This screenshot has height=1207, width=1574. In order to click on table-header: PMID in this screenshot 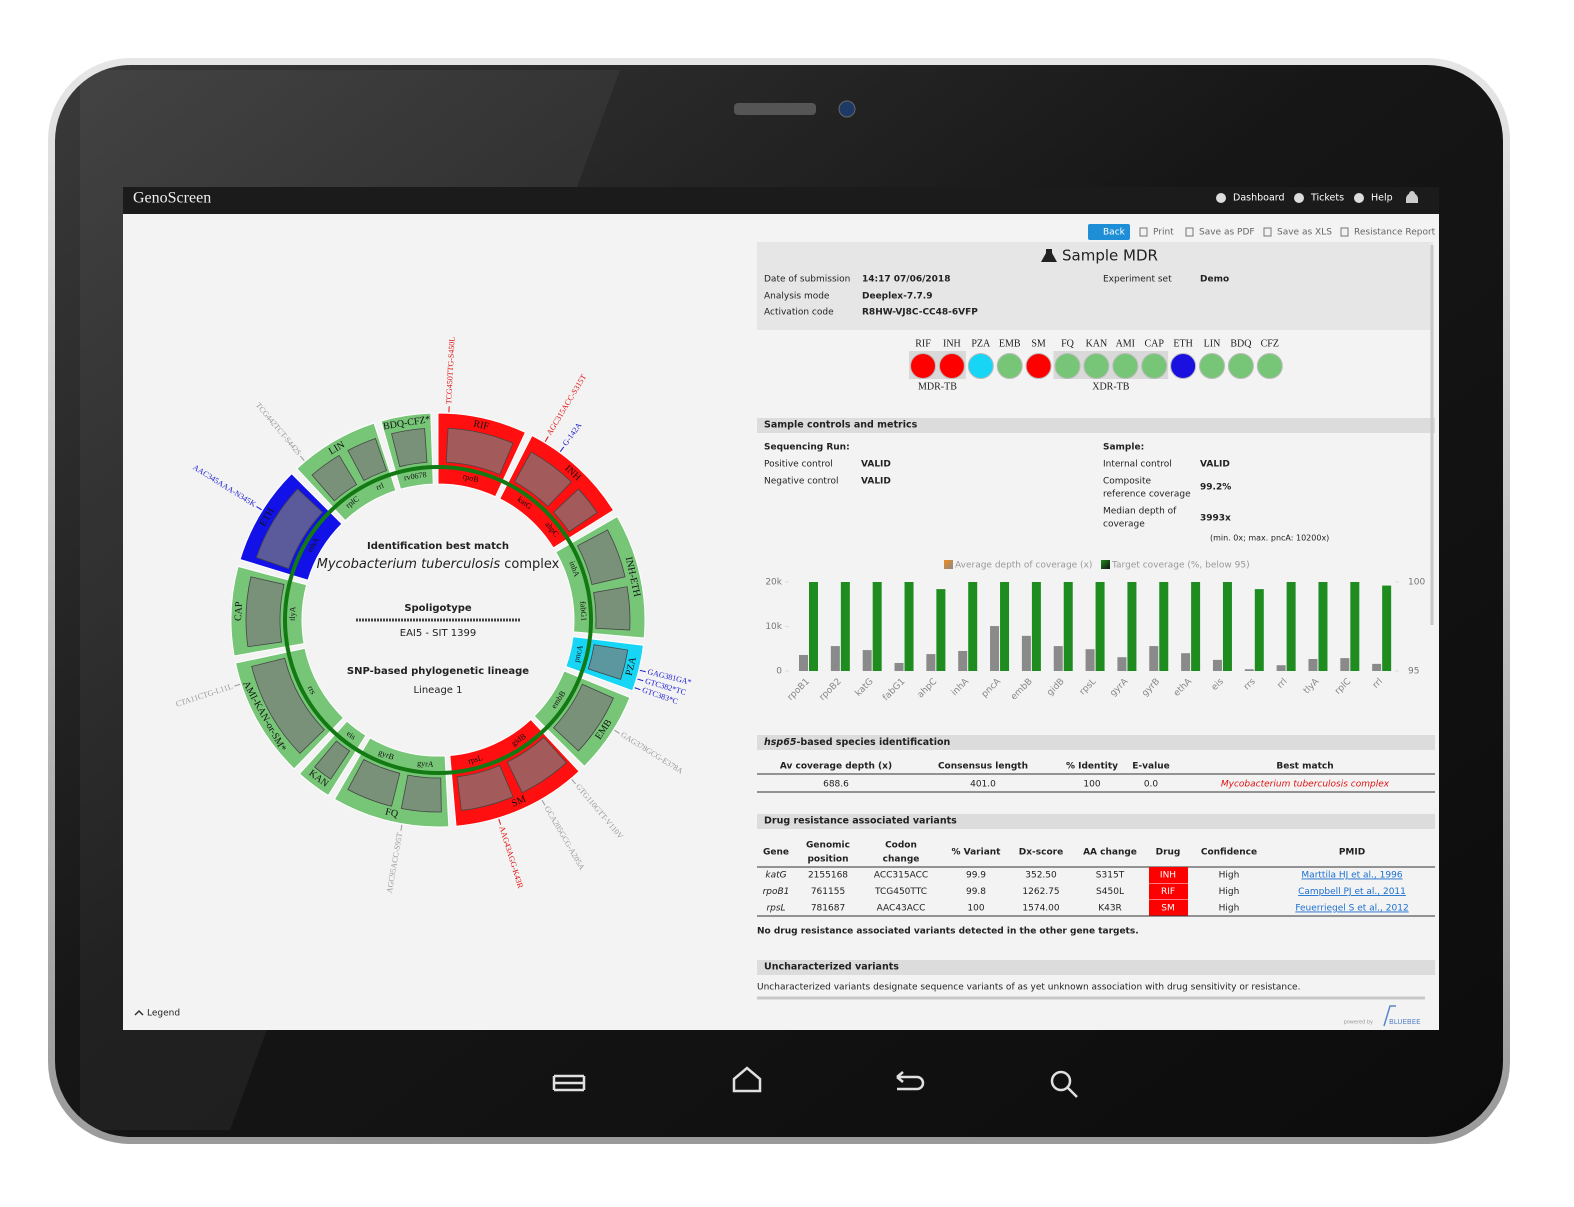, I will do `click(1352, 853)`.